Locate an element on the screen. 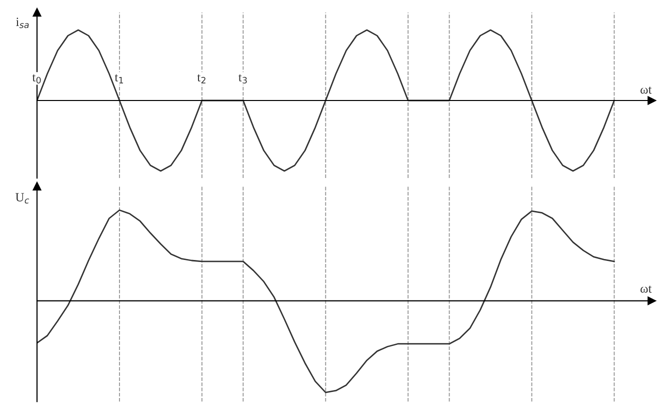  x-tick-label: t$_{2}$ is located at coordinates (201, 79).